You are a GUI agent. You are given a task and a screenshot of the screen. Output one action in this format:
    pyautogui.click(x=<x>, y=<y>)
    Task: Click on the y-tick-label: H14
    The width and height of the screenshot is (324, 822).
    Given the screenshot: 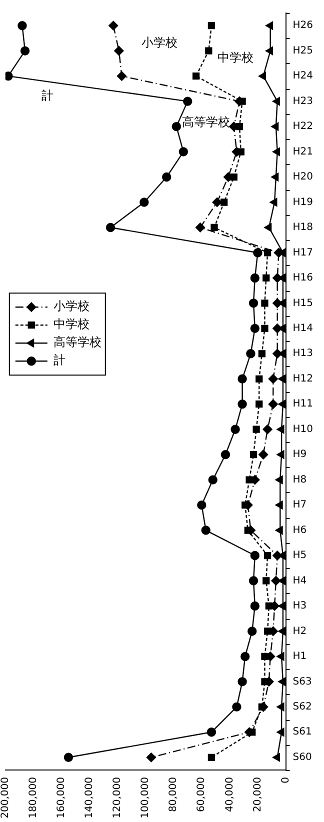 What is the action you would take?
    pyautogui.click(x=303, y=328)
    